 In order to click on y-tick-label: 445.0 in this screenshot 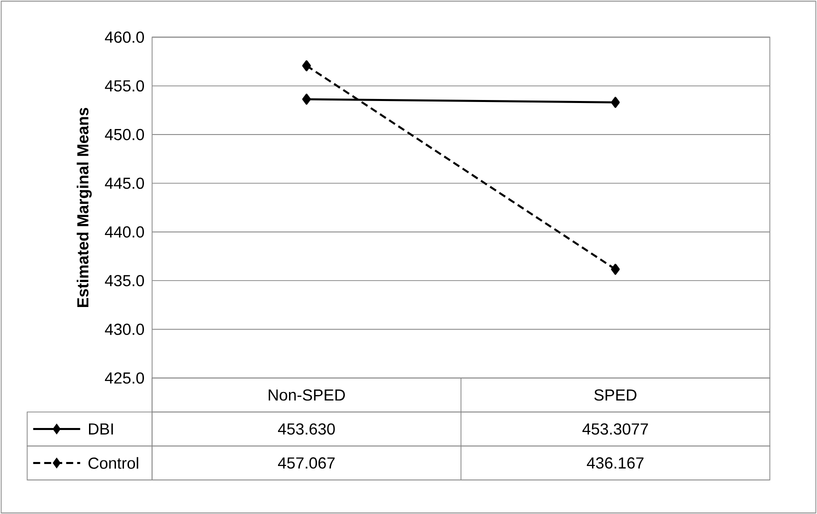, I will do `click(124, 183)`.